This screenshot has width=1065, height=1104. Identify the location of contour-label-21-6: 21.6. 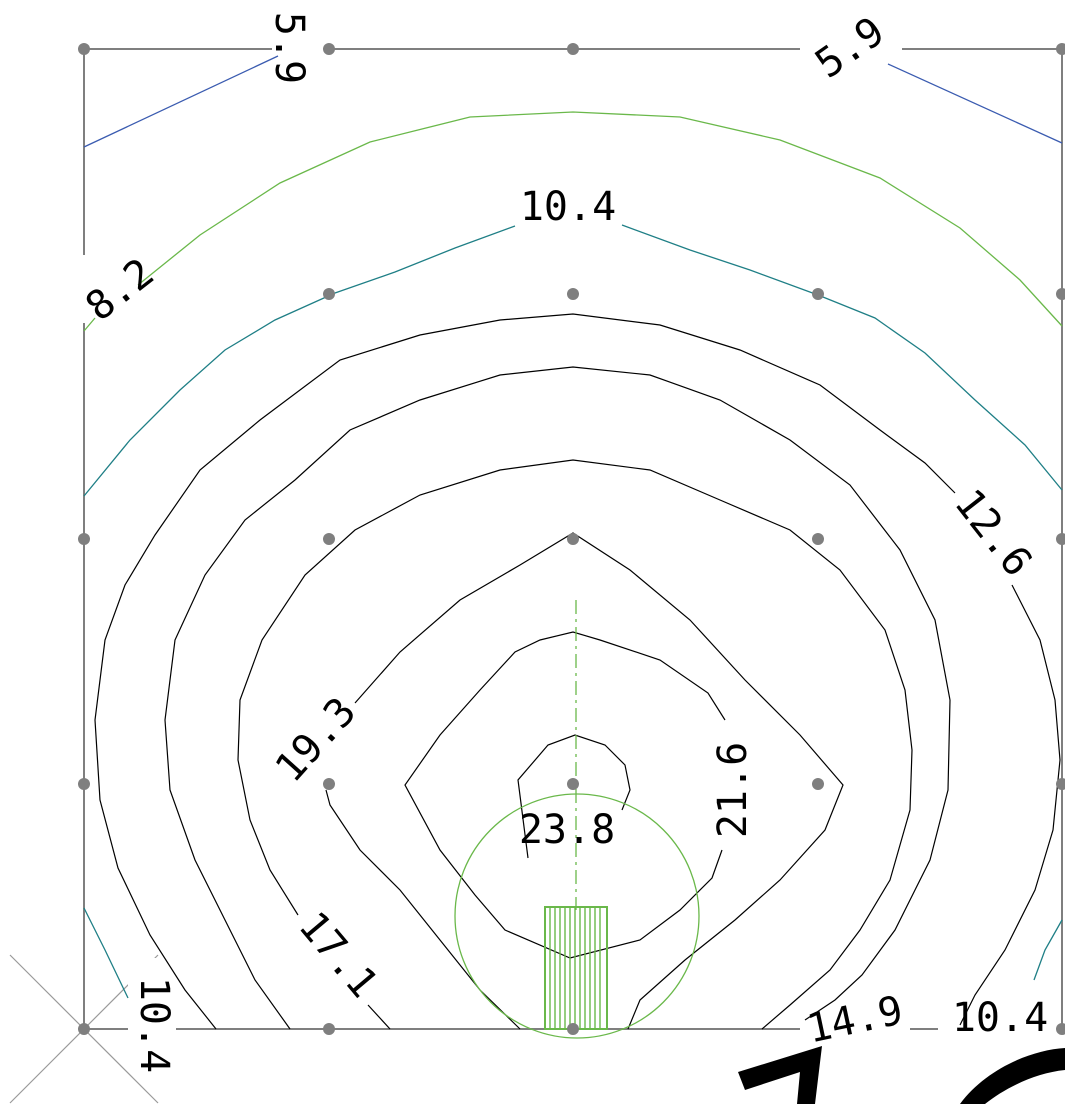
(733, 790).